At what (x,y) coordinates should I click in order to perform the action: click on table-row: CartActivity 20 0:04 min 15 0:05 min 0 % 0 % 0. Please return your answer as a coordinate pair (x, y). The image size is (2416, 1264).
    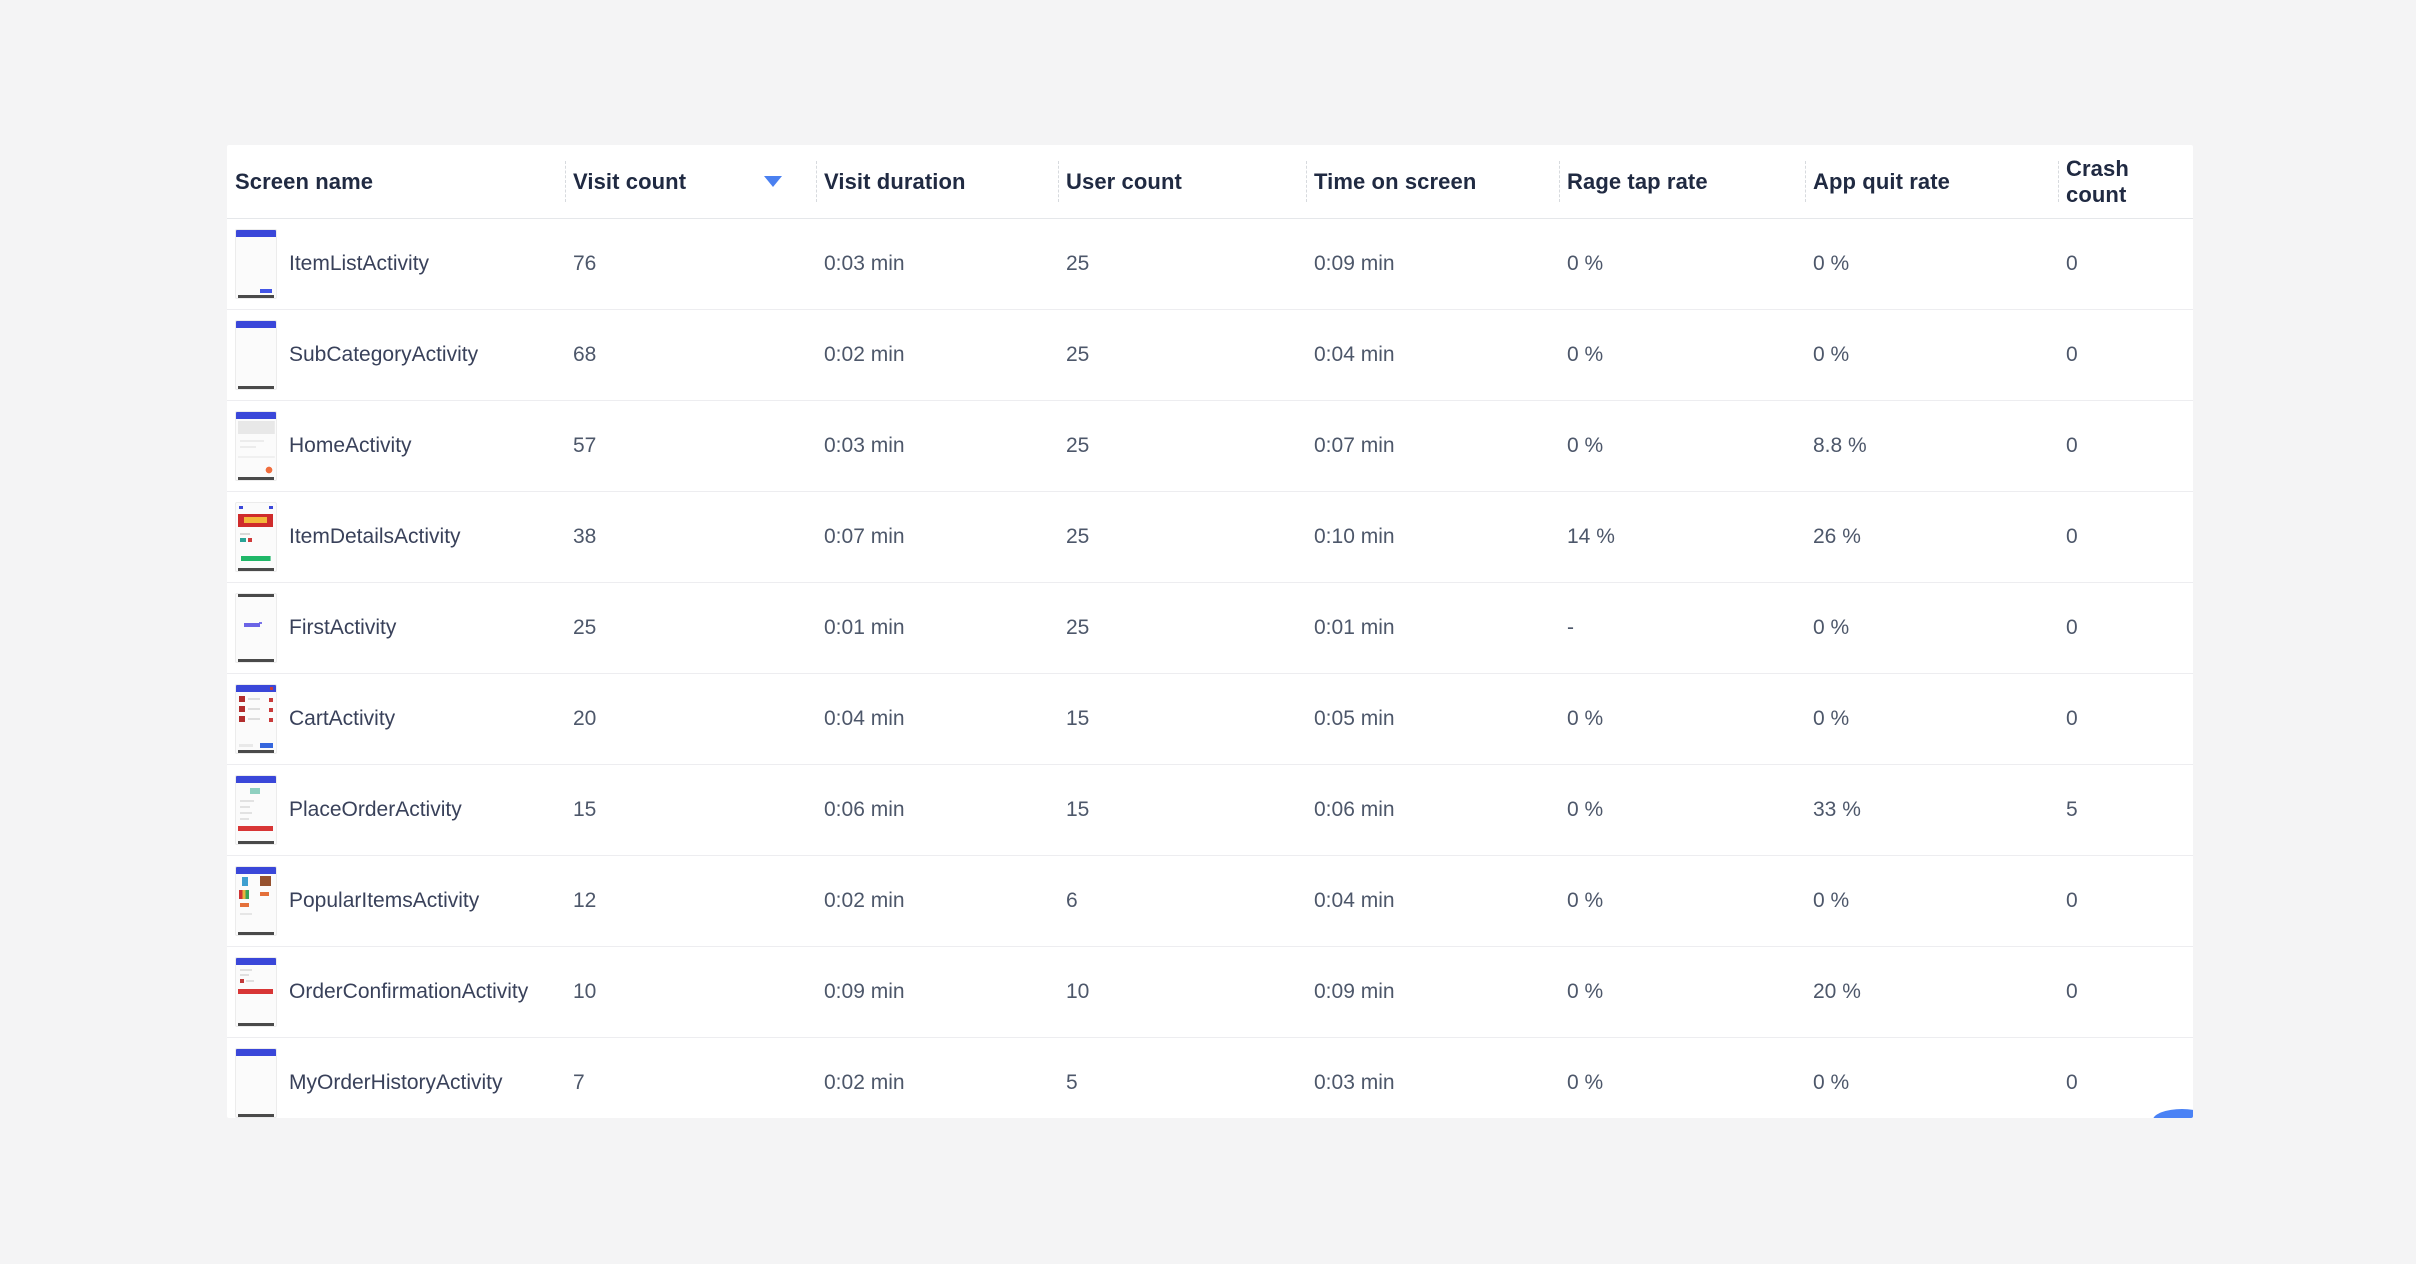
    Looking at the image, I should click on (1210, 719).